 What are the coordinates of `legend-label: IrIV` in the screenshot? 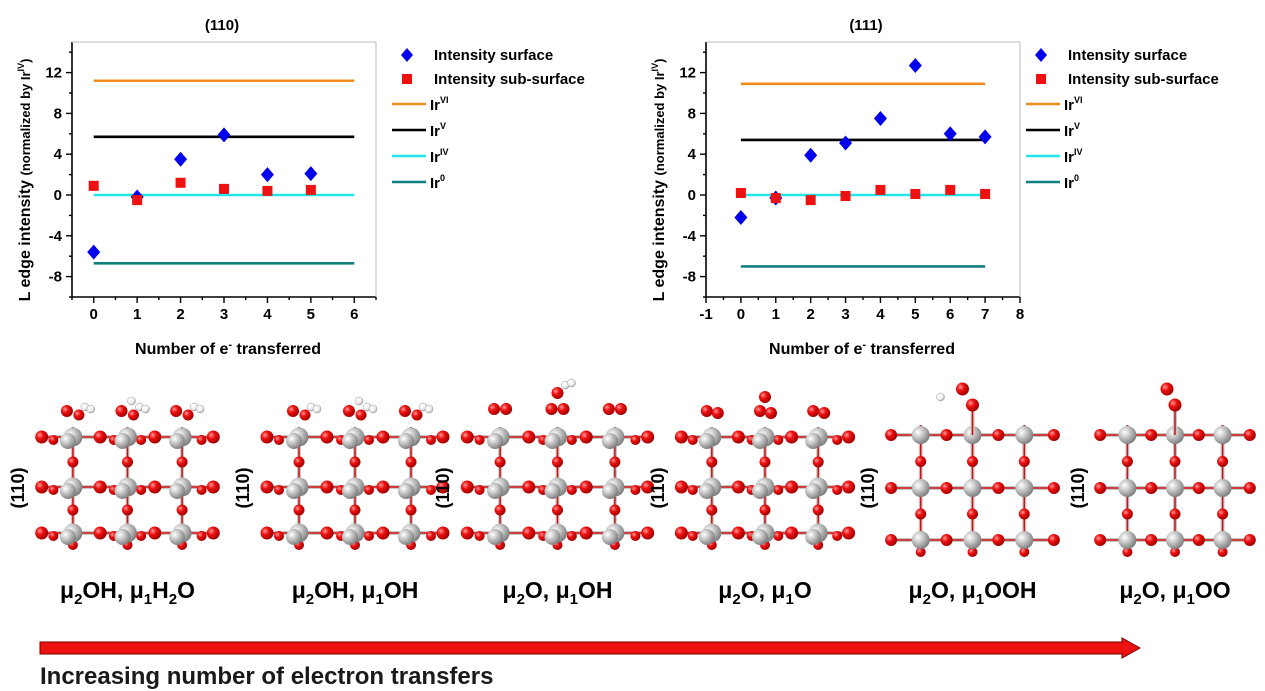 It's located at (439, 156).